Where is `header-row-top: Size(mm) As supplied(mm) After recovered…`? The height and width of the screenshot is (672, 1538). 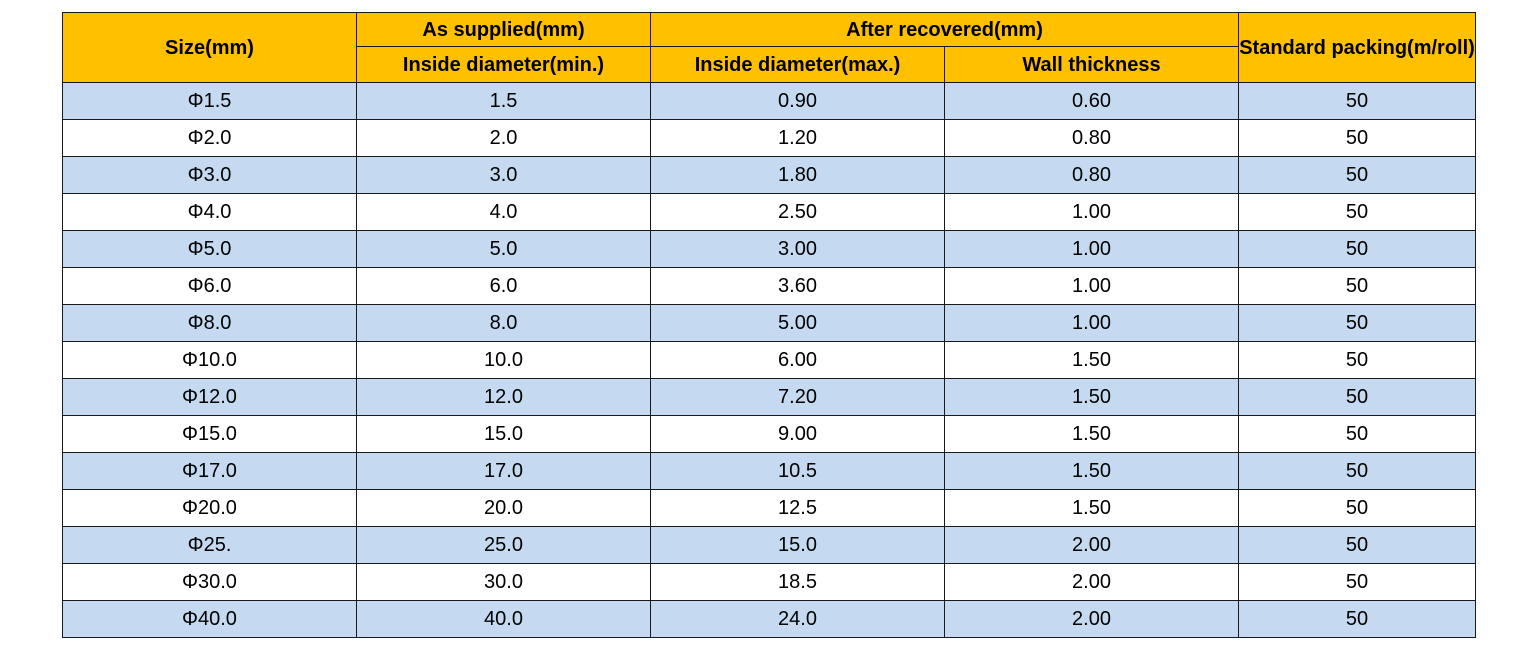 header-row-top: Size(mm) As supplied(mm) After recovered… is located at coordinates (769, 47).